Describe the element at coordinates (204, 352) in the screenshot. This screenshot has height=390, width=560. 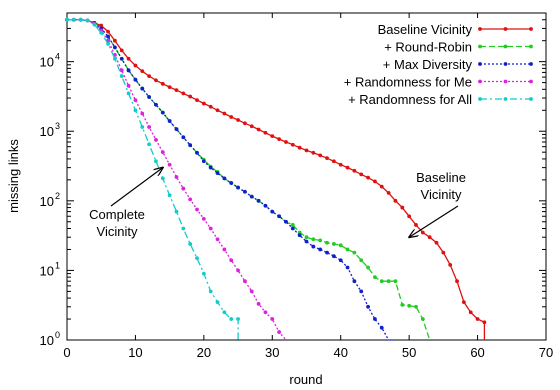
I see `x-tick-label: 20` at that location.